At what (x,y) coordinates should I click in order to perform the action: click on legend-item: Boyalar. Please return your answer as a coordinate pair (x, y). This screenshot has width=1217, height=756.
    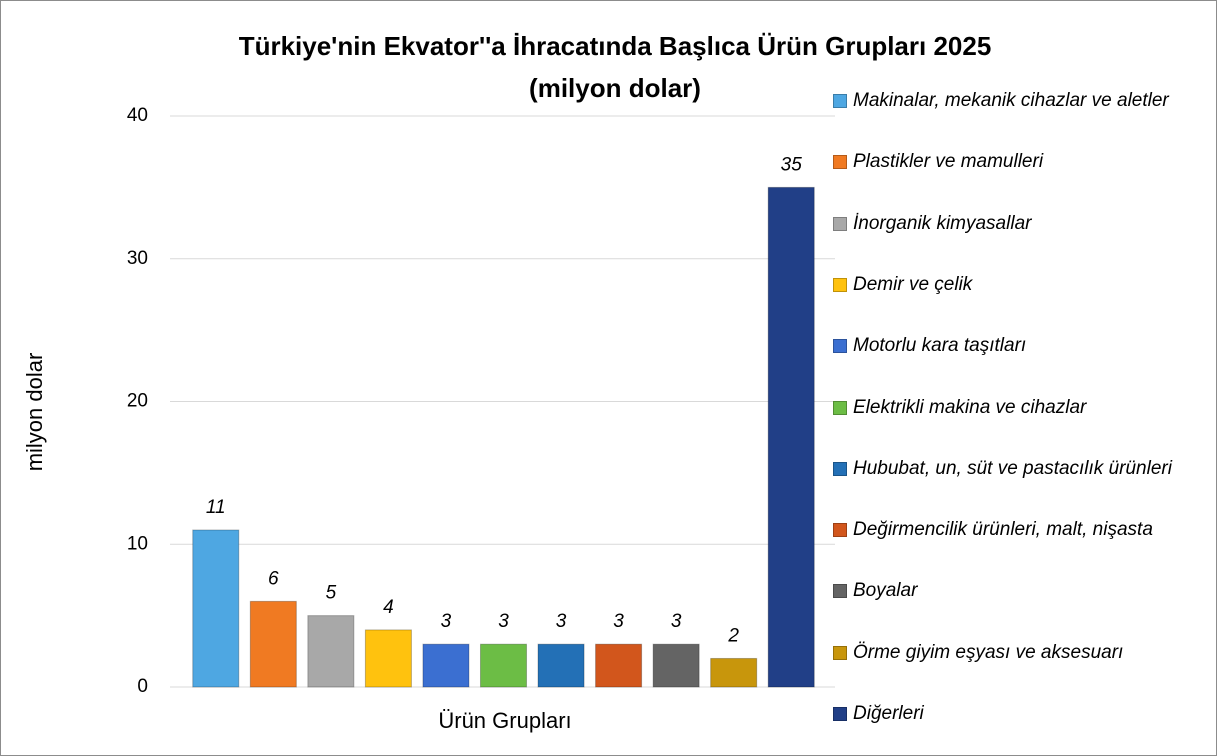
    Looking at the image, I should click on (1018, 591).